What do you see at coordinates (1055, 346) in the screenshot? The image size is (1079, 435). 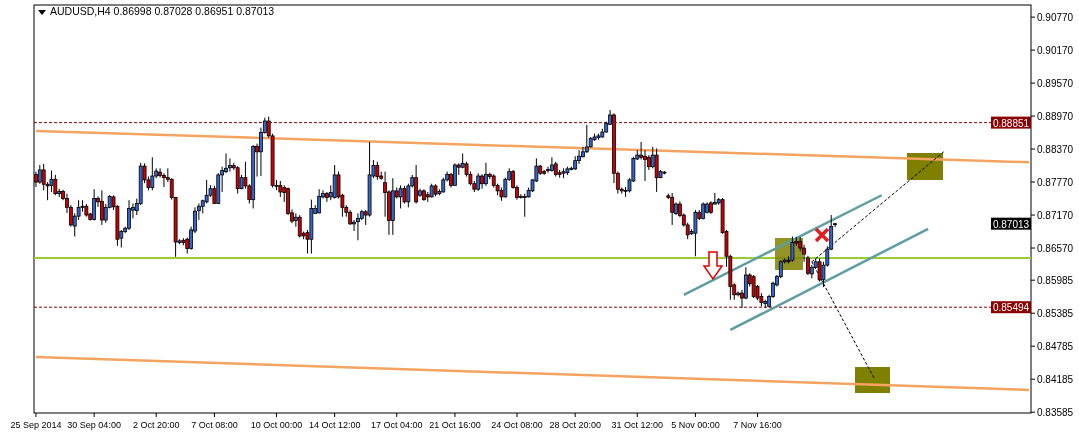 I see `y-tick-label: 0.84785` at bounding box center [1055, 346].